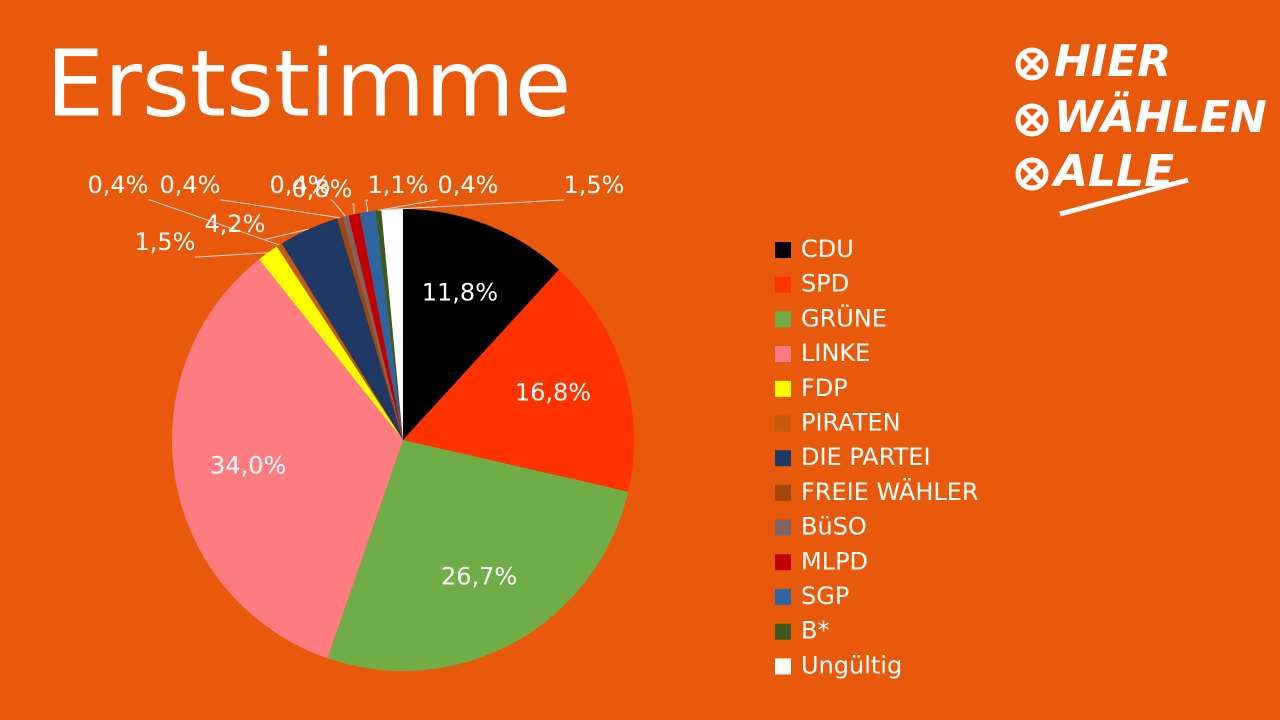 The height and width of the screenshot is (720, 1280). What do you see at coordinates (1160, 116) in the screenshot?
I see `logo-text: WÄHLEN` at bounding box center [1160, 116].